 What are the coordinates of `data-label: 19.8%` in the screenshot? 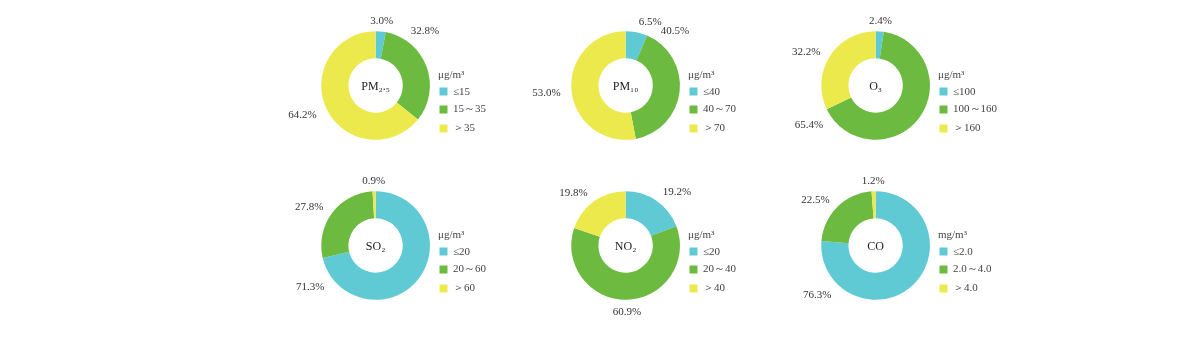 It's located at (573, 192).